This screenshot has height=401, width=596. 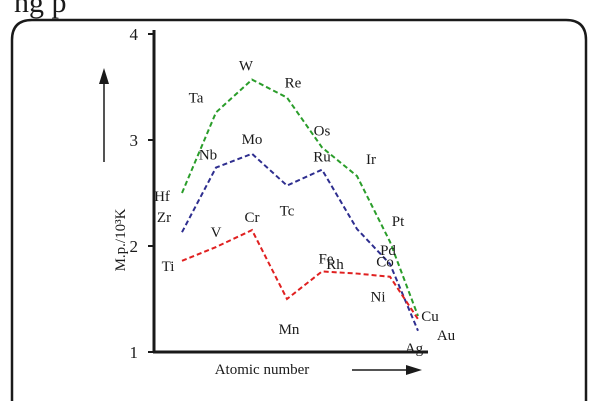 I want to click on series-3: Ti V Cr Mn Fe Co Ni Cu, so click(x=301, y=274).